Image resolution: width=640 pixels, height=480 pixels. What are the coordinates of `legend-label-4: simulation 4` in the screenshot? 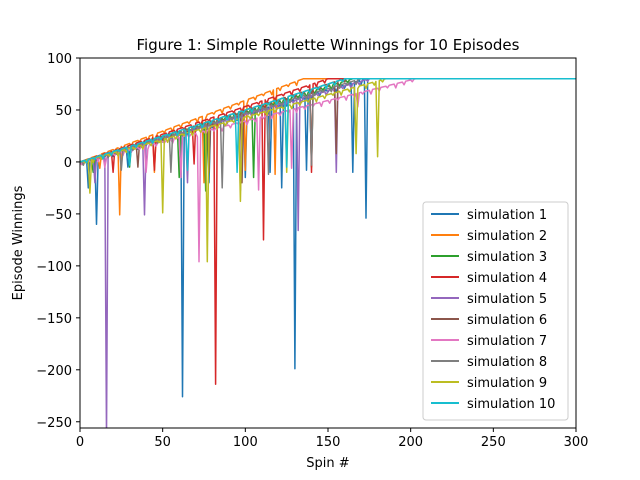 It's located at (507, 278).